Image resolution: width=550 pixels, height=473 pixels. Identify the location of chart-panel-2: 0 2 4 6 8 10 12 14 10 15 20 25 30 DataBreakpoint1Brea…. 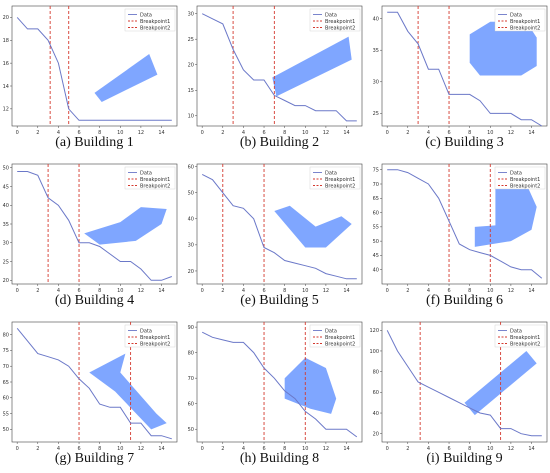
(275, 77).